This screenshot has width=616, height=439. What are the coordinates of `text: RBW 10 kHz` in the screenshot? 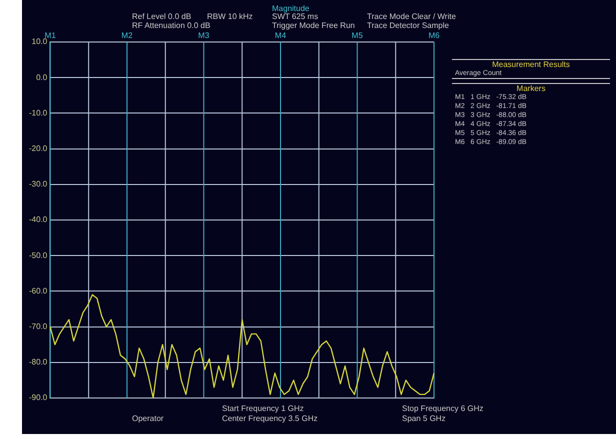 It's located at (230, 16).